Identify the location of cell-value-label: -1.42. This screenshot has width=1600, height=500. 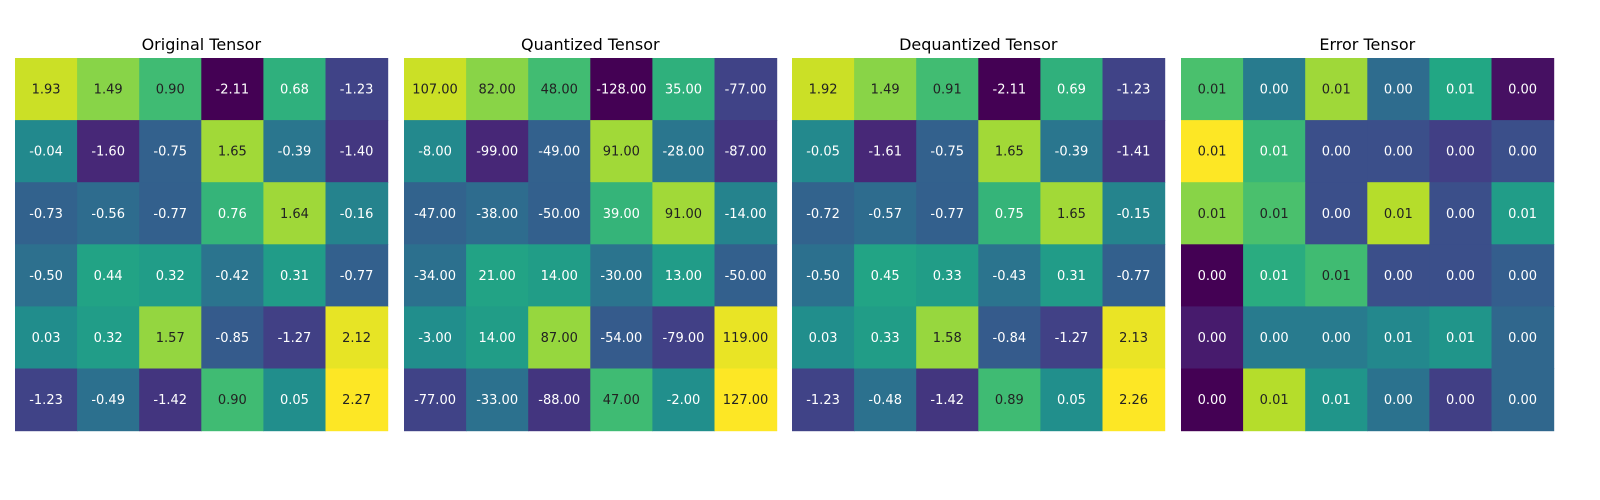
(170, 400).